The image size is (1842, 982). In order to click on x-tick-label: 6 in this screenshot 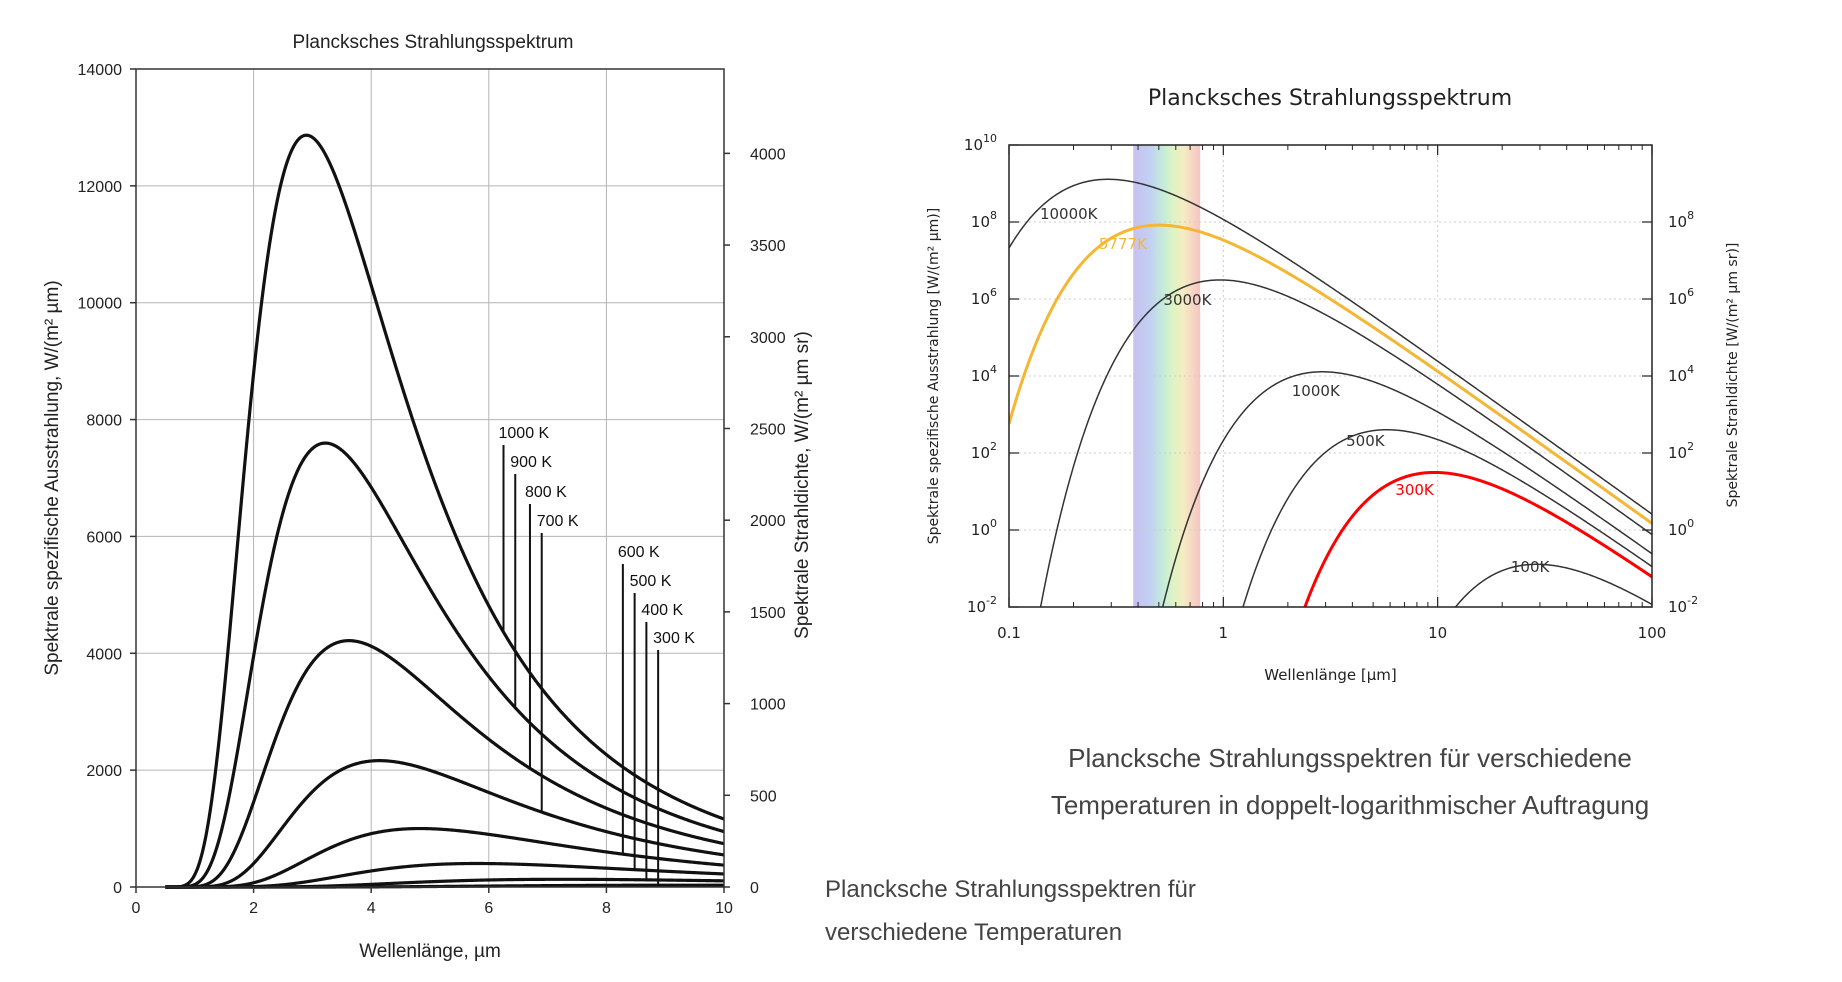, I will do `click(488, 908)`.